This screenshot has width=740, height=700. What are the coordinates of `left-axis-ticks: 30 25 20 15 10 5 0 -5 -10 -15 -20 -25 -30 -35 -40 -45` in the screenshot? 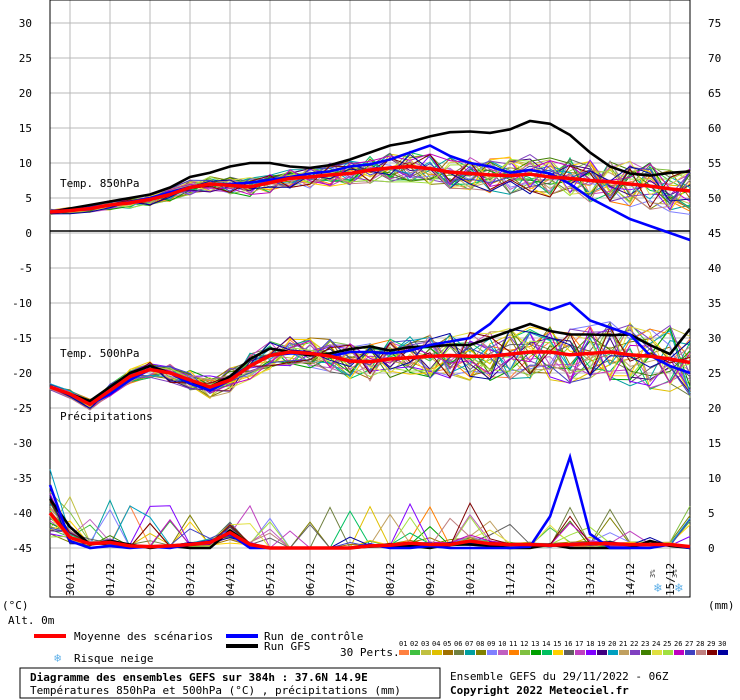 It's located at (22, 286).